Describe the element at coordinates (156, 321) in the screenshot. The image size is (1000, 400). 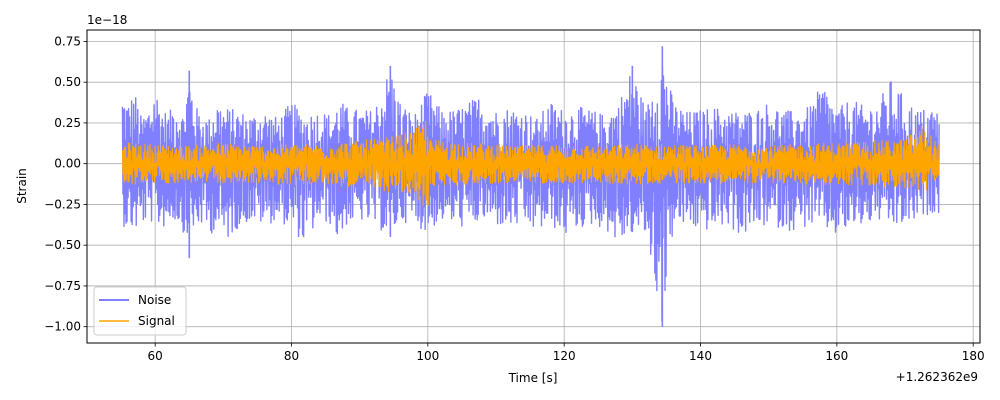
I see `legend-label-signal: Signal` at that location.